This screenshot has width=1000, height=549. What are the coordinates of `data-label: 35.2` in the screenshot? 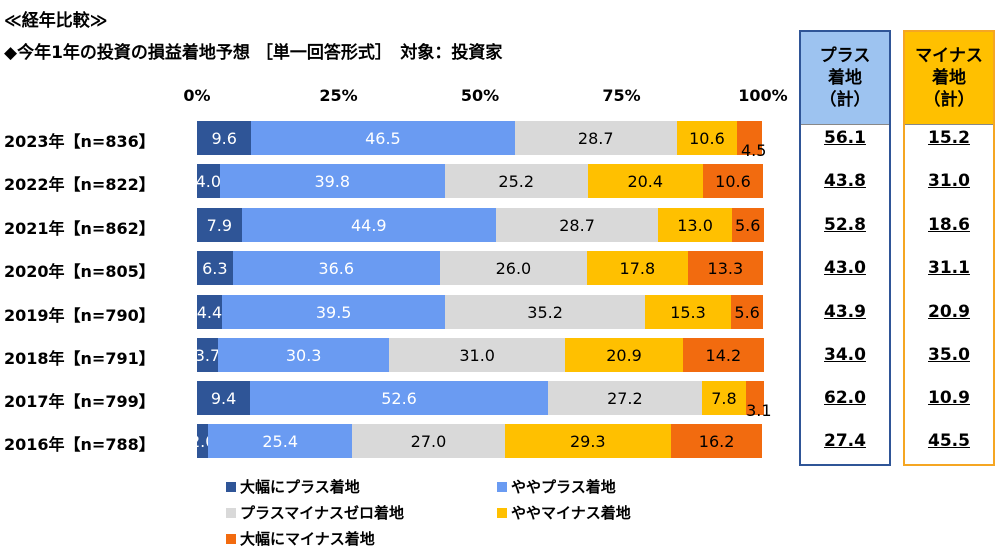 It's located at (545, 312).